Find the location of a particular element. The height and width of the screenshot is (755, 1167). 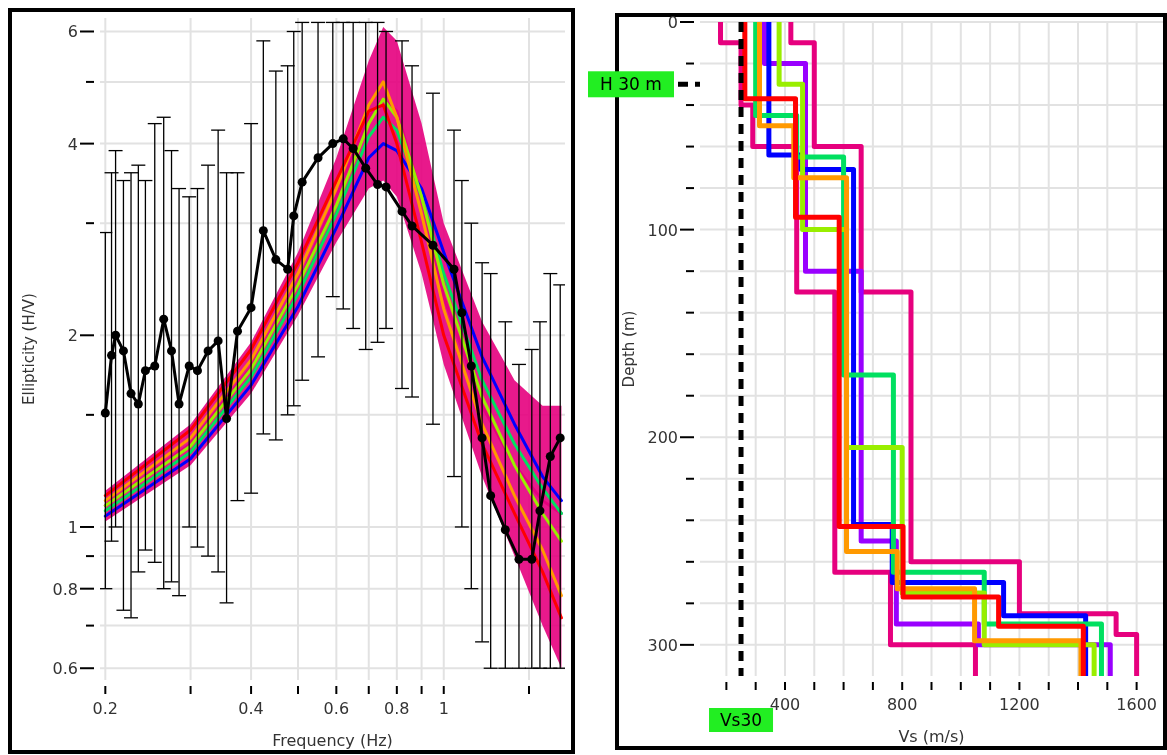

x-tick-label: 1600 is located at coordinates (1136, 704).